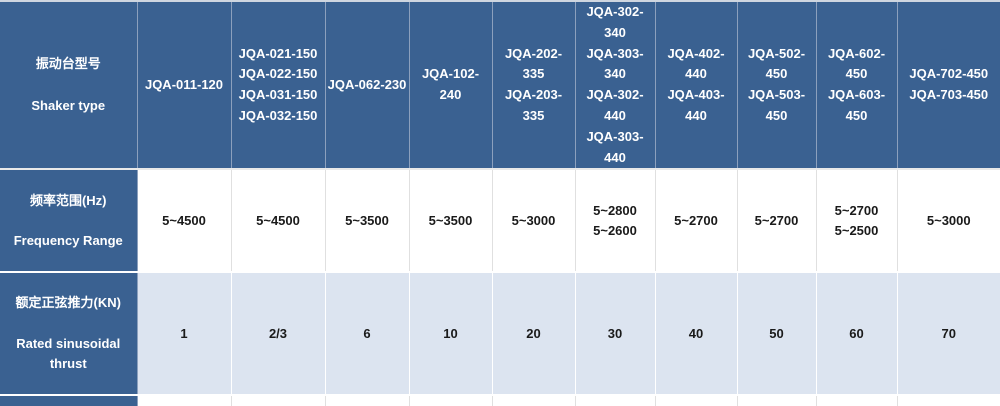 The height and width of the screenshot is (406, 1000). Describe the element at coordinates (68, 63) in the screenshot. I see `corner-label-zh: 振动台型号` at that location.